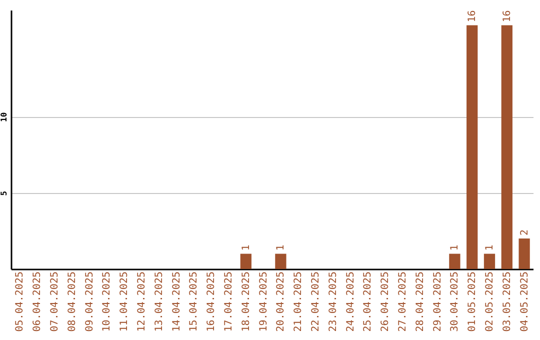 This screenshot has width=540, height=340. Describe the element at coordinates (281, 302) in the screenshot. I see `x-tick-label: 20.04.2025` at that location.